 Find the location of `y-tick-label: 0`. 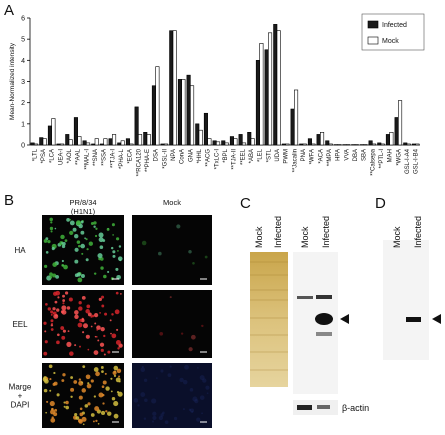

y-tick-label: 0 is located at coordinates (23, 146).